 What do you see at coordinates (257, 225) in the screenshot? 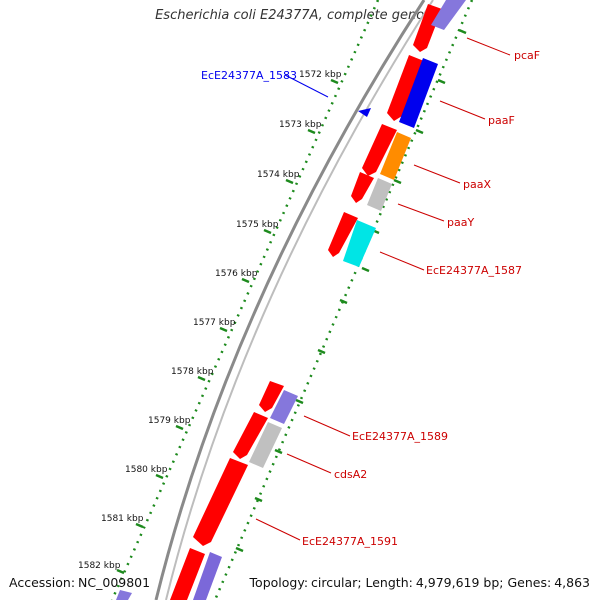
I see `ruler-label: 1575 kbp` at bounding box center [257, 225].